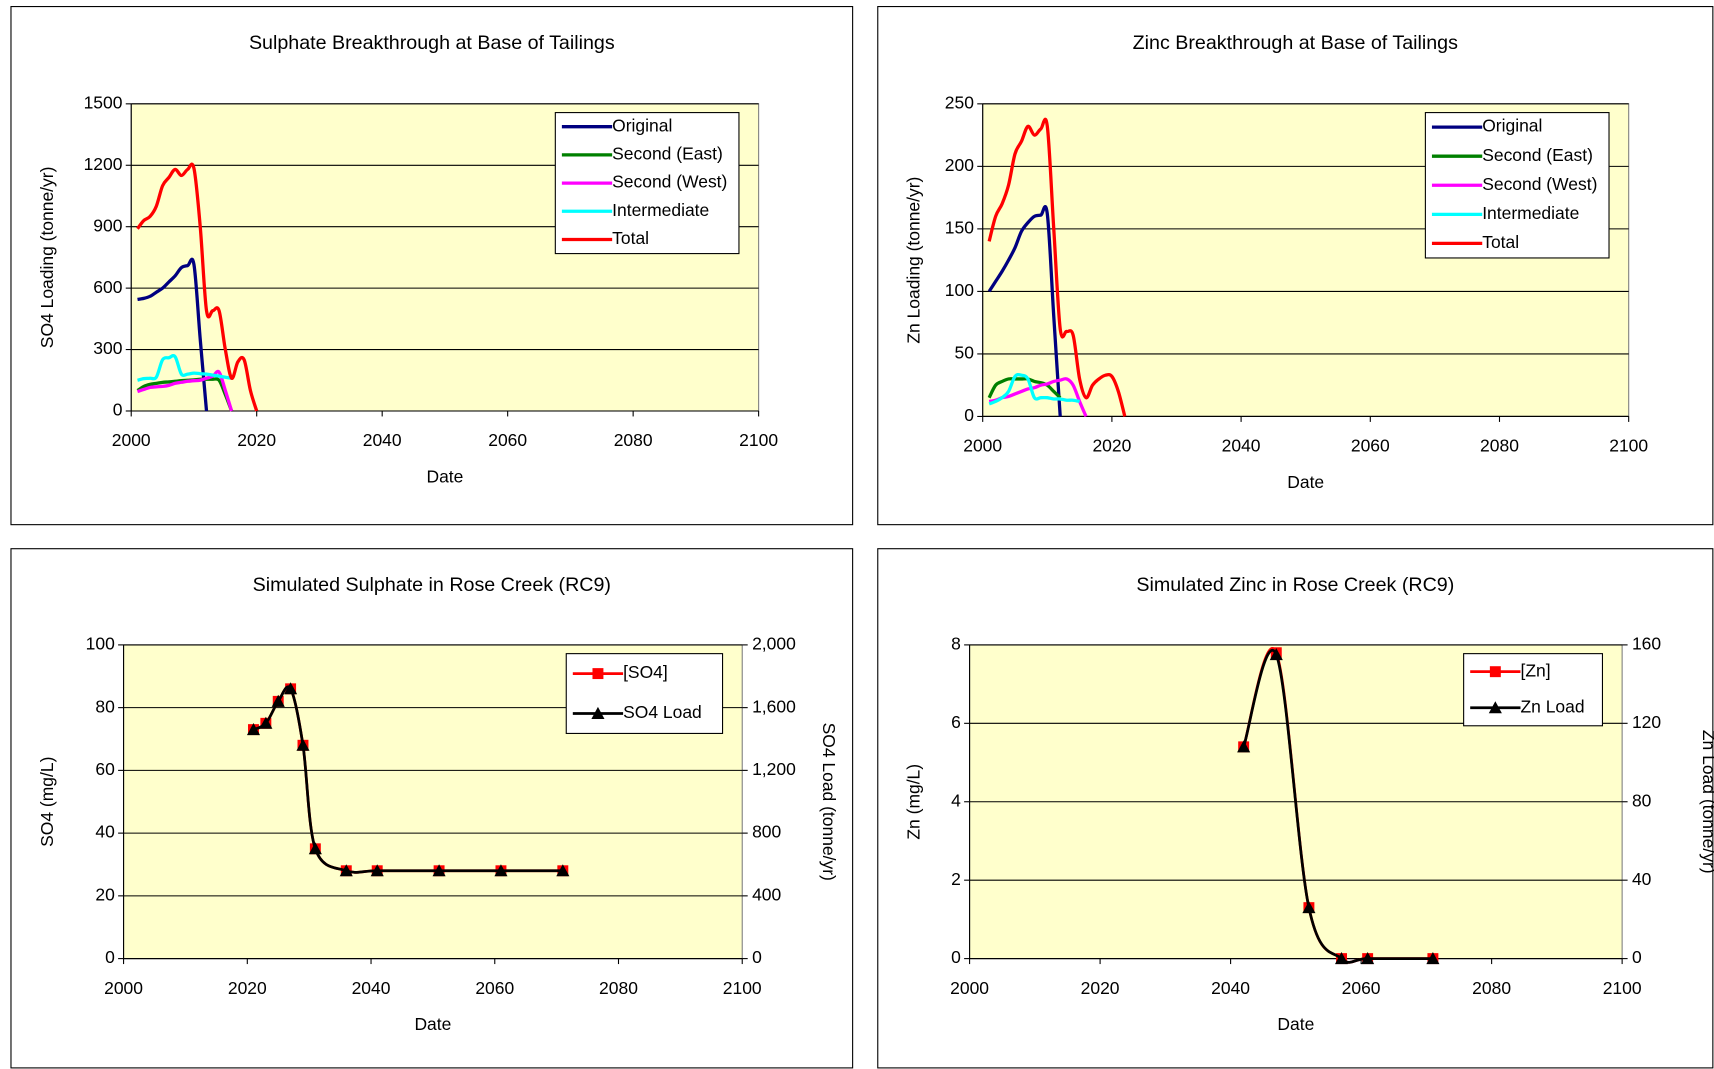 This screenshot has width=1714, height=1069. What do you see at coordinates (956, 800) in the screenshot?
I see `y-tick-label: 4` at bounding box center [956, 800].